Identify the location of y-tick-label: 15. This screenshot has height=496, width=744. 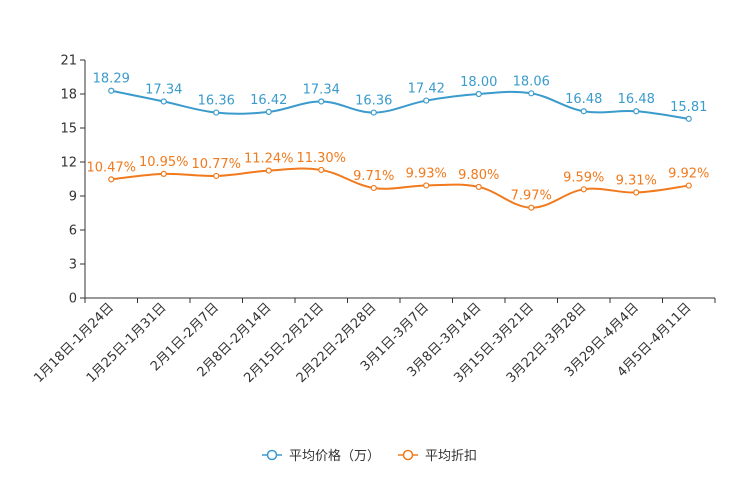
(68, 129).